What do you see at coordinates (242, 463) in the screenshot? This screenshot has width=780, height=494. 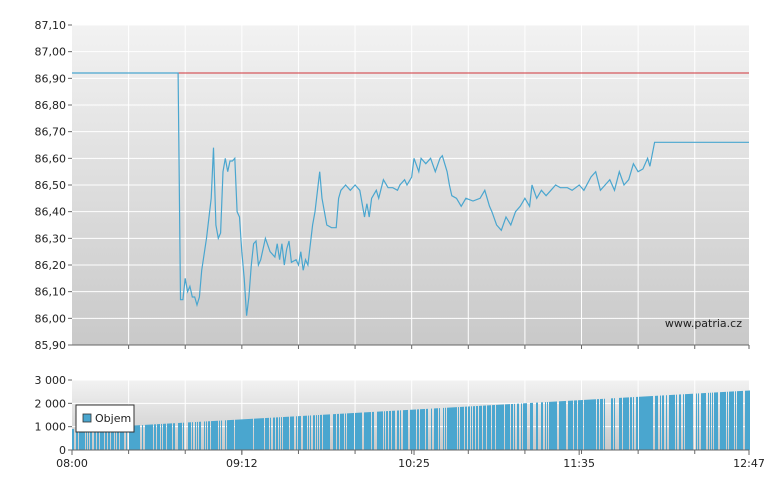 I see `x-tick-label: 09:12` at bounding box center [242, 463].